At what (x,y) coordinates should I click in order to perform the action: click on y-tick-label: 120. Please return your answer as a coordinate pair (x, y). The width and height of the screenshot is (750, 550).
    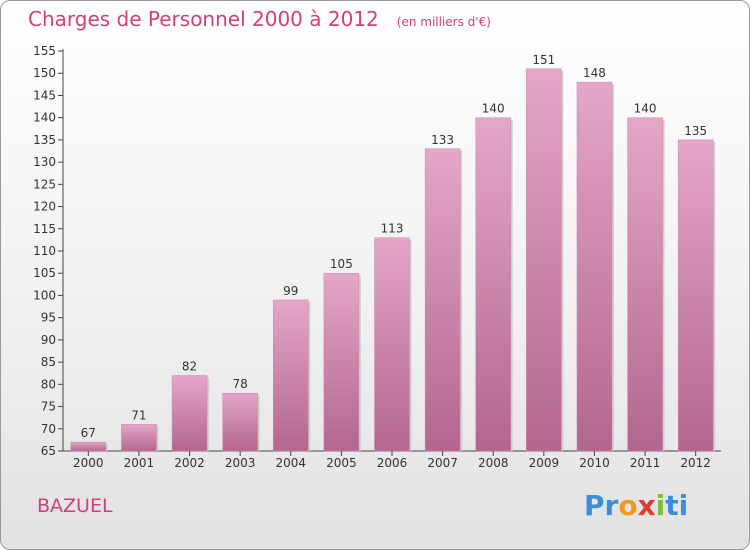
    Looking at the image, I should click on (44, 207).